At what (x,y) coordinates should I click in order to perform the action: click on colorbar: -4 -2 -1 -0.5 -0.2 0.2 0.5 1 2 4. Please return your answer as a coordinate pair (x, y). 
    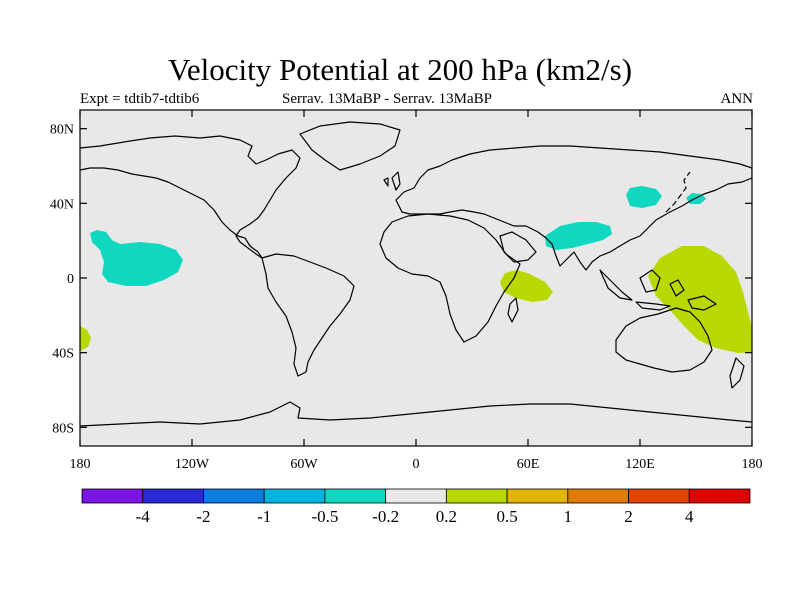
    Looking at the image, I should click on (416, 507).